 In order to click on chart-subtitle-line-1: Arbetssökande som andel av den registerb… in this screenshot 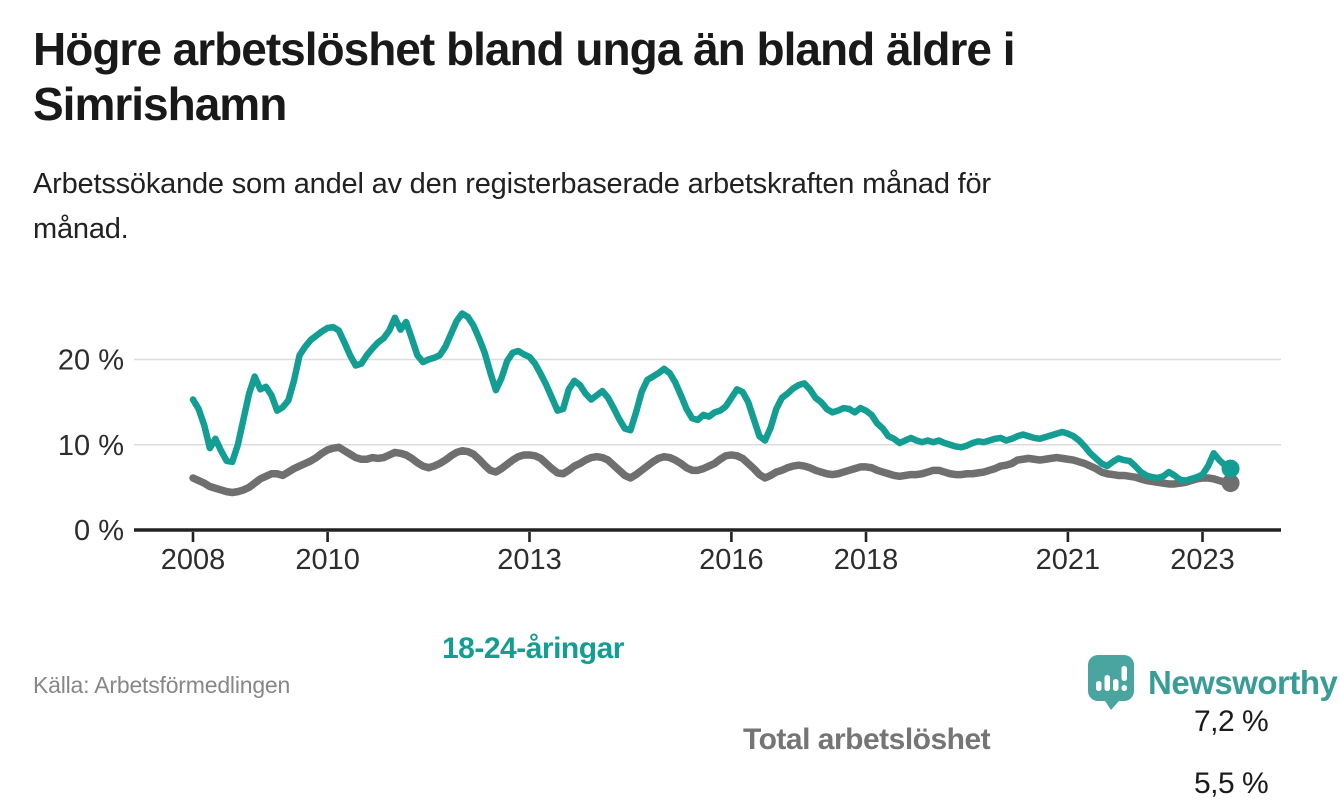, I will do `click(512, 184)`.